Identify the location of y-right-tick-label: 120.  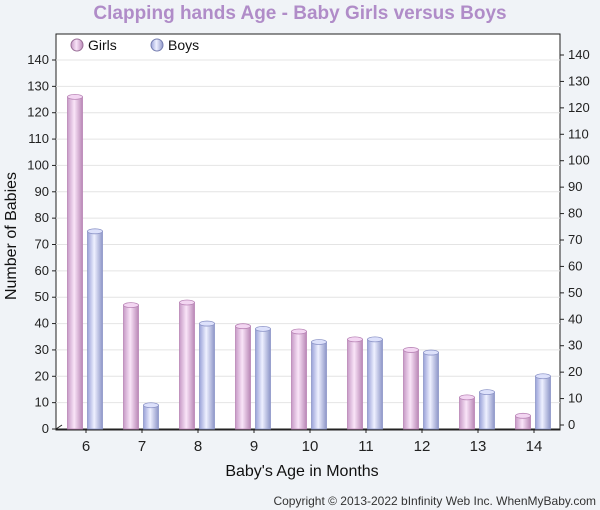
(579, 107).